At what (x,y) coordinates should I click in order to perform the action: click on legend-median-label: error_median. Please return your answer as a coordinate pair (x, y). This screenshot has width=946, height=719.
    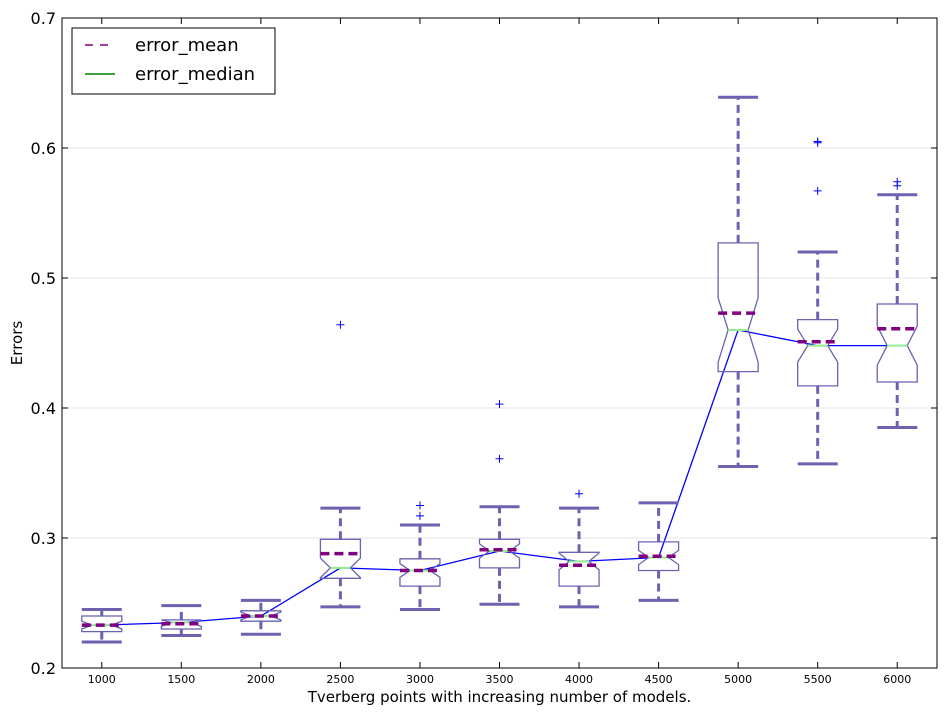
    Looking at the image, I should click on (195, 74).